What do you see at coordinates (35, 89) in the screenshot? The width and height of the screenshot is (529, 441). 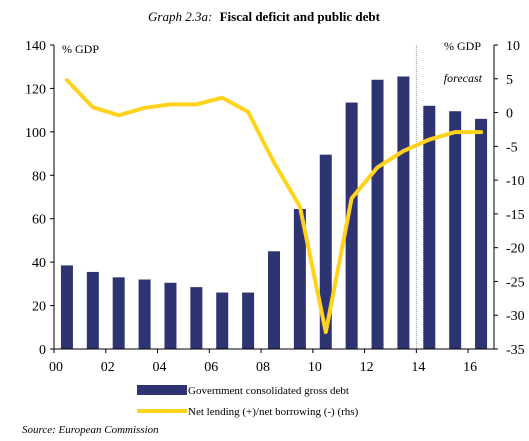 I see `left-tick-label: 120` at bounding box center [35, 89].